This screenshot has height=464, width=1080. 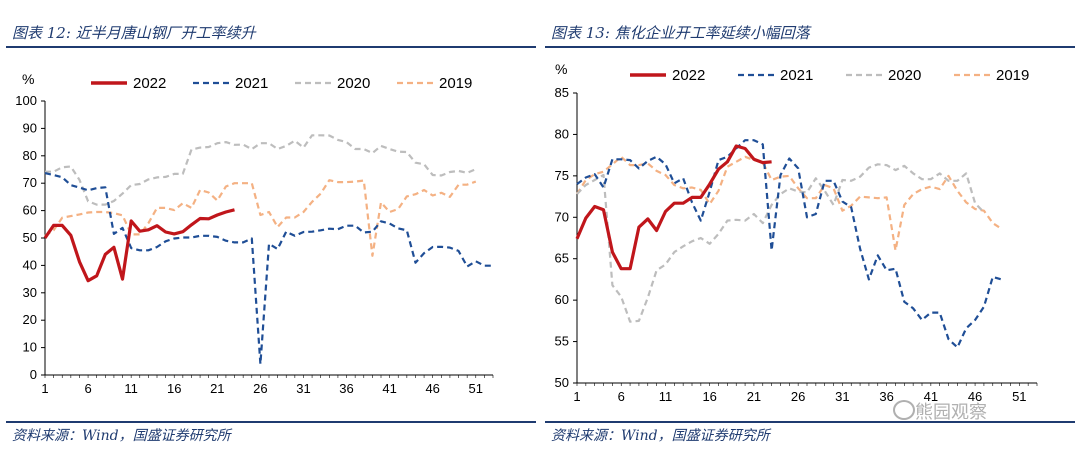 What do you see at coordinates (562, 341) in the screenshot?
I see `y-tick-label: 55` at bounding box center [562, 341].